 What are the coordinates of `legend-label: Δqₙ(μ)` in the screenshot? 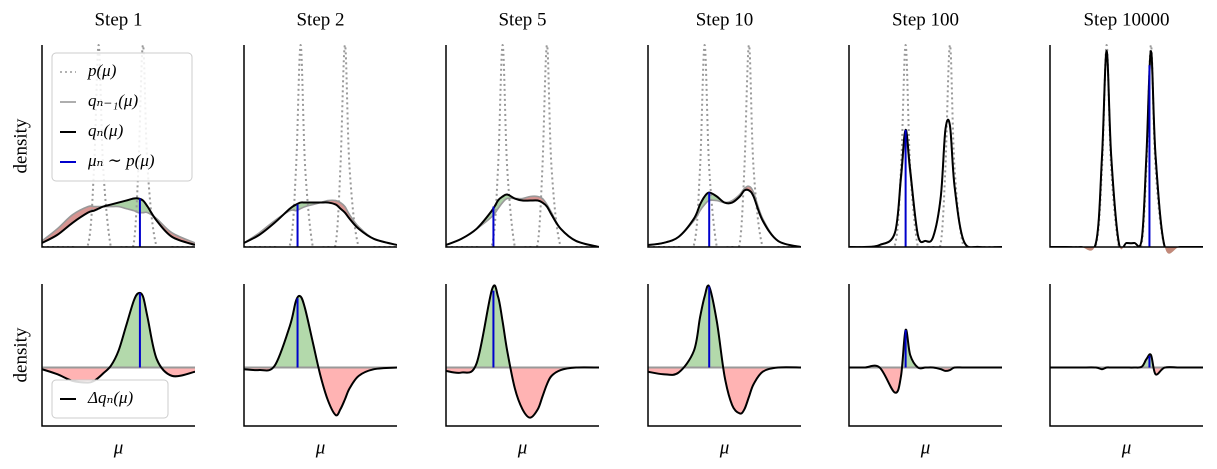 It's located at (110, 397).